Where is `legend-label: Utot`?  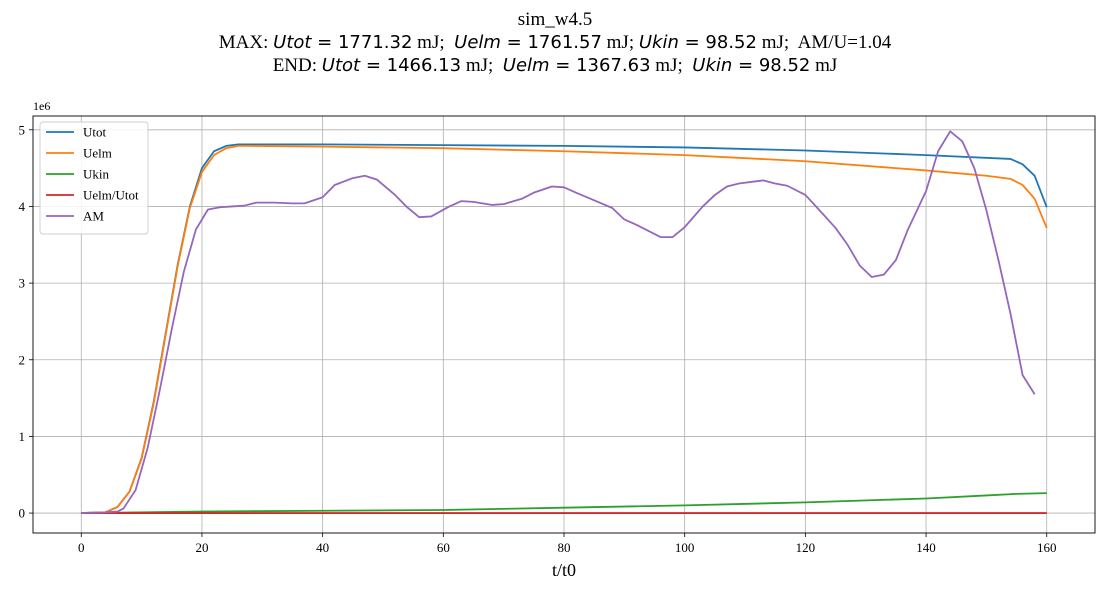
legend-label: Utot is located at coordinates (95, 132).